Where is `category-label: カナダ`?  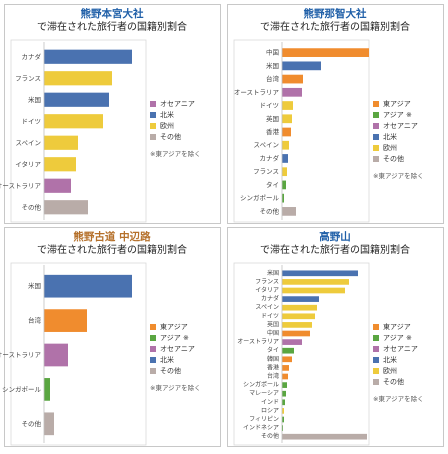 category-label: カナダ is located at coordinates (32, 56).